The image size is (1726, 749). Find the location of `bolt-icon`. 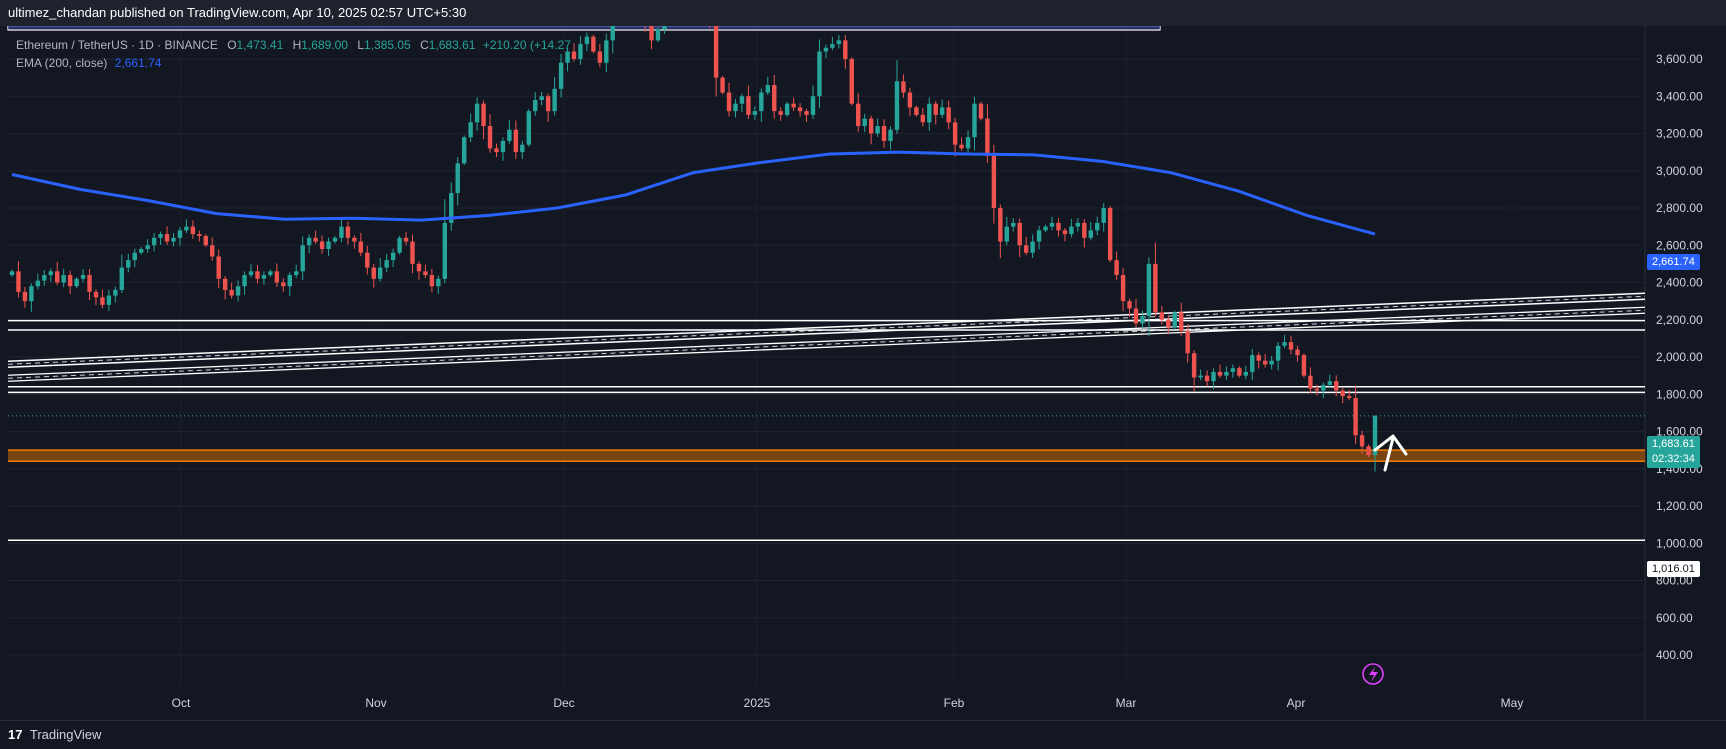

bolt-icon is located at coordinates (1373, 674).